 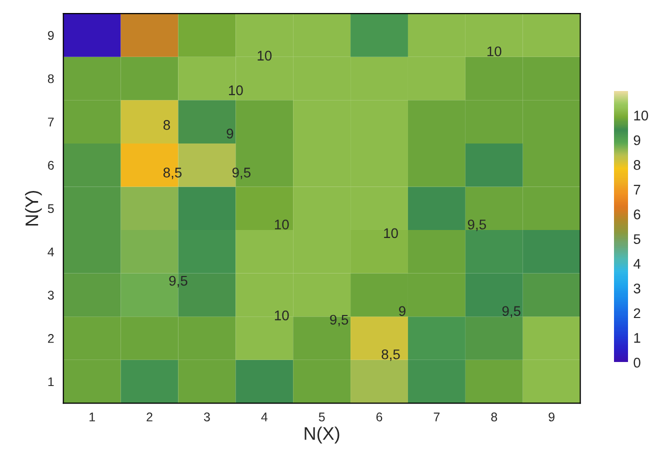 What do you see at coordinates (166, 125) in the screenshot?
I see `annotation: 8` at bounding box center [166, 125].